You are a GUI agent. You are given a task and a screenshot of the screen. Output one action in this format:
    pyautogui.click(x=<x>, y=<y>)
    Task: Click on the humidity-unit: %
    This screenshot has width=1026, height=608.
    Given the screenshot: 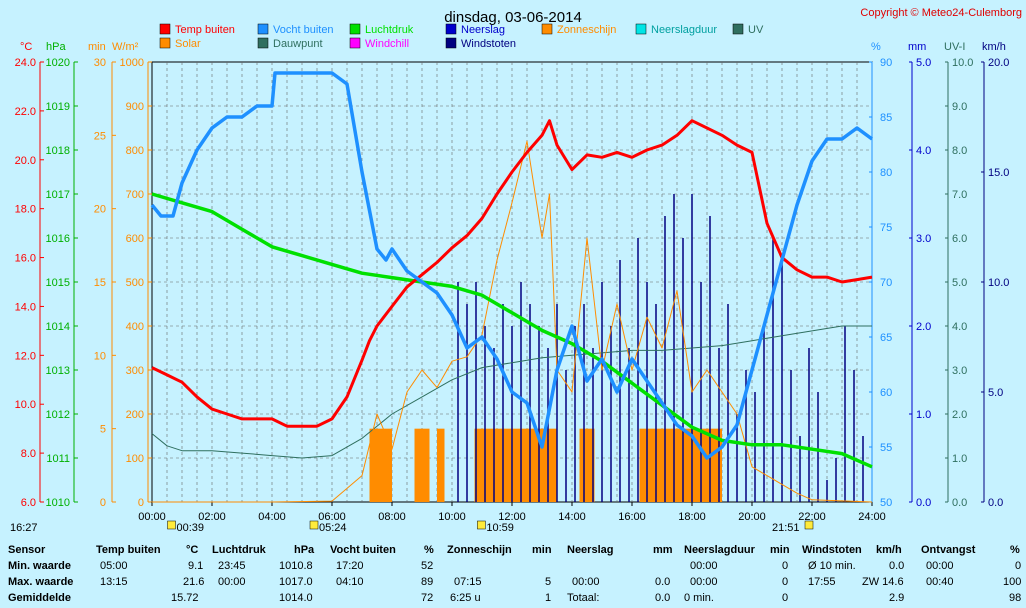 What is the action you would take?
    pyautogui.click(x=429, y=550)
    